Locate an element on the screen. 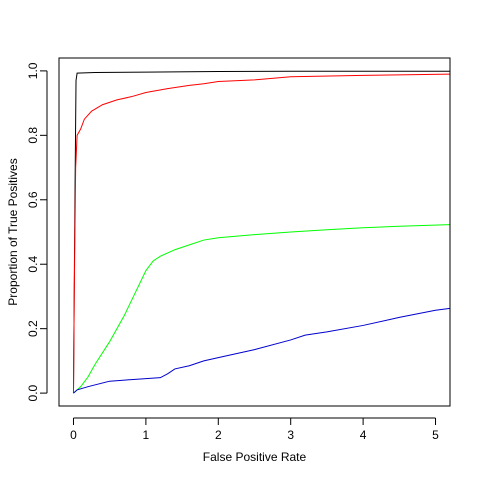  y-tick-label: 0.2 is located at coordinates (33, 328).